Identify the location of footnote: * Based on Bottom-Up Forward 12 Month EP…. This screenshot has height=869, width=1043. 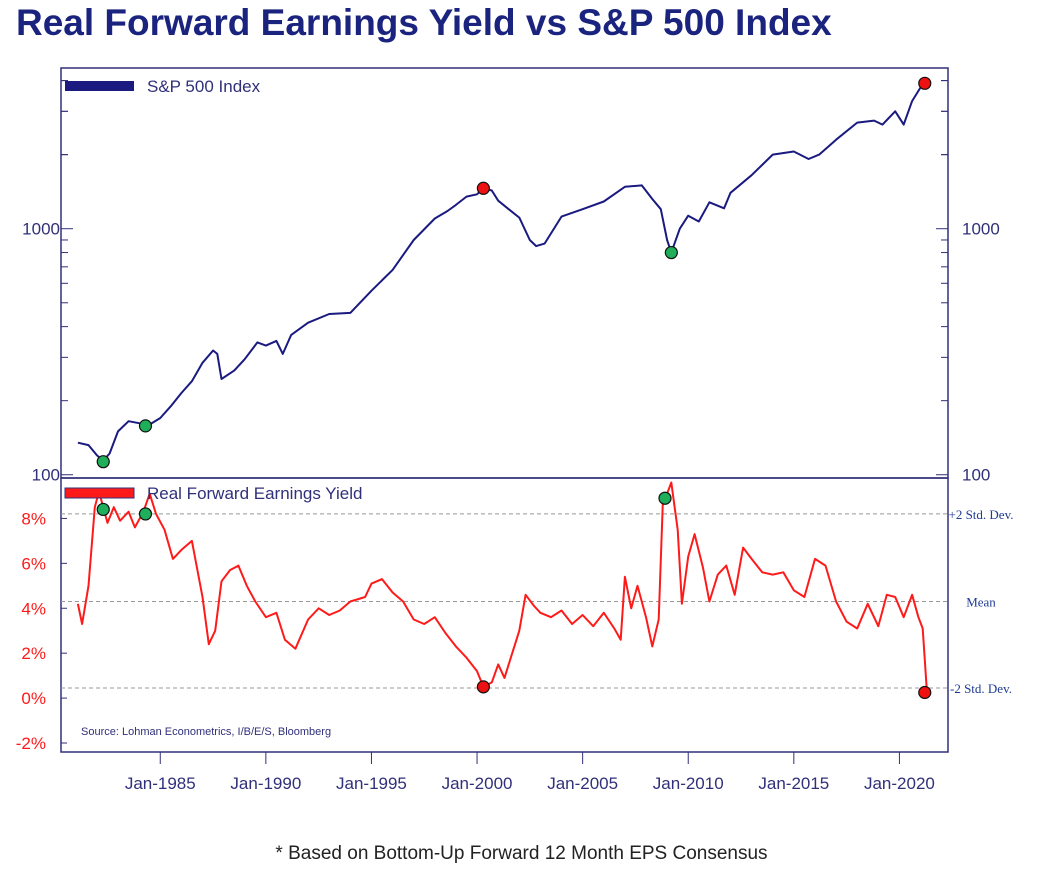
(521, 853).